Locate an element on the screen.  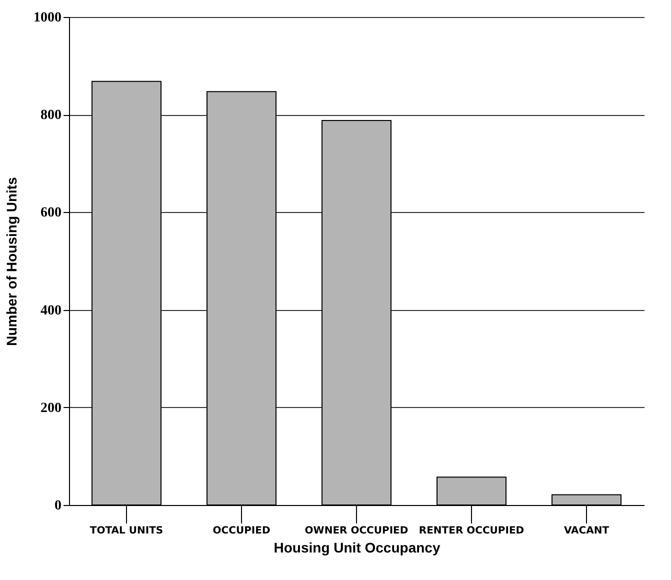
y-tick-label: 800 is located at coordinates (51, 116).